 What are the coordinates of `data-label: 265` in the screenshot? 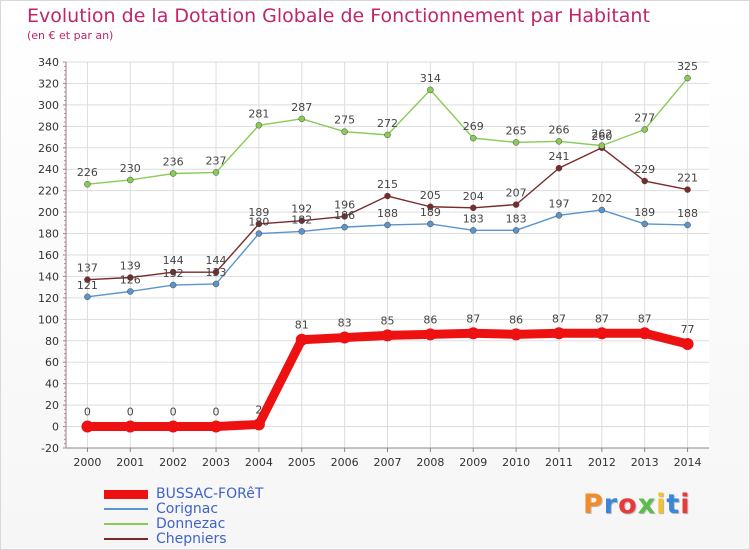 It's located at (516, 130).